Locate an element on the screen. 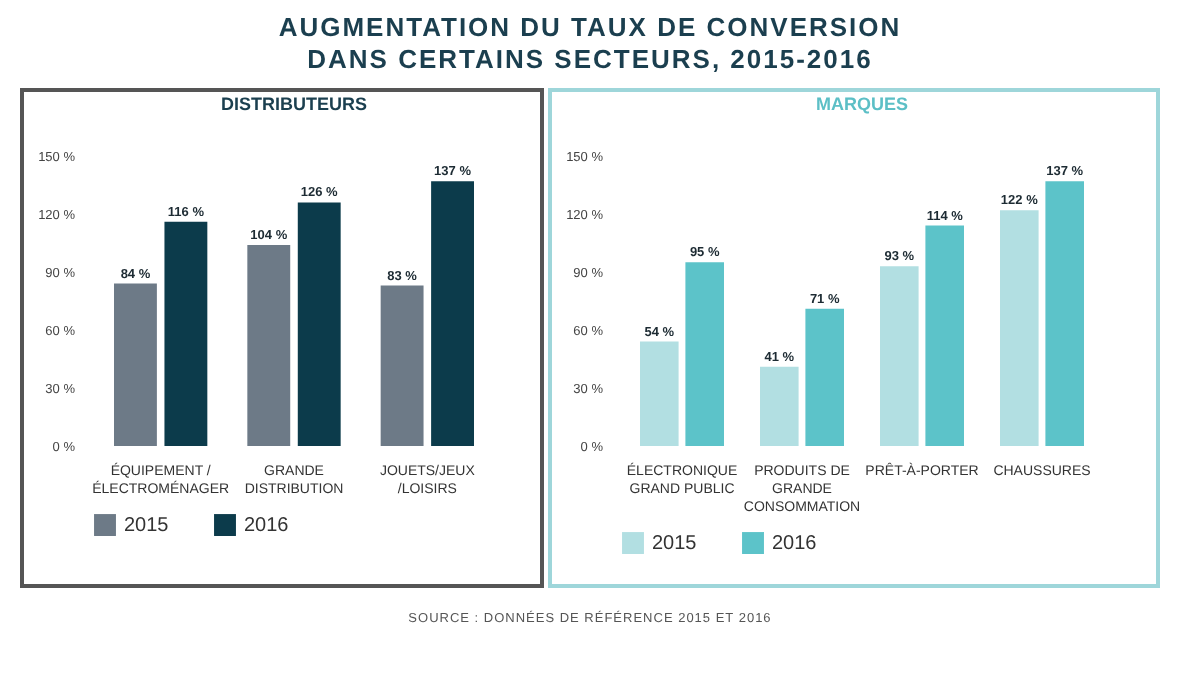 The image size is (1180, 680). text: AUGMENTATION DU TAUX DE CONVERSION DANS CERTAINS SECTEURS, 2015-2016 is located at coordinates (590, 44).